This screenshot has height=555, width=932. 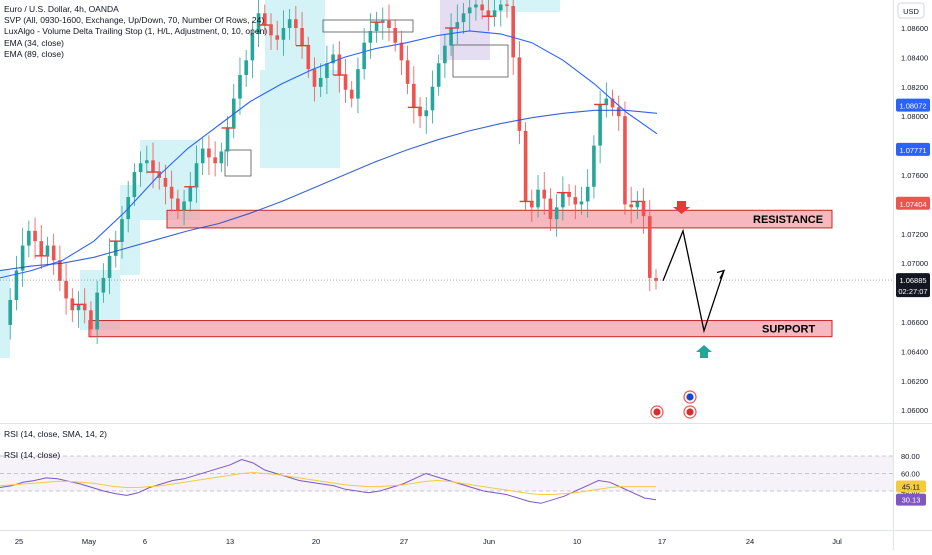 What do you see at coordinates (914, 175) in the screenshot?
I see `price-tick-label: 1.07600` at bounding box center [914, 175].